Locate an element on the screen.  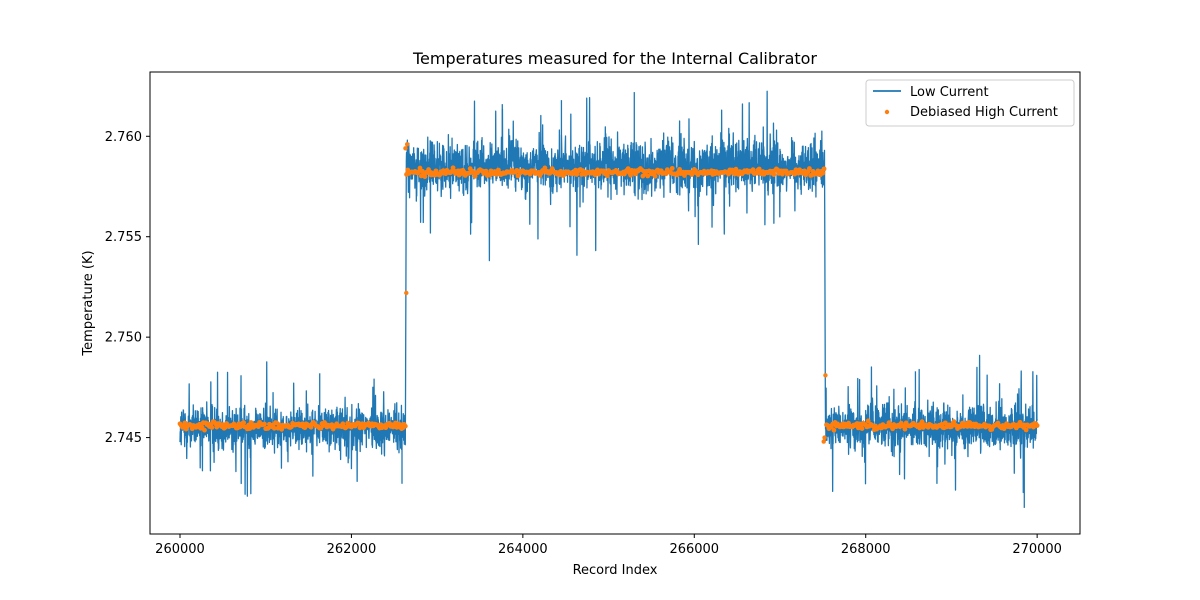
legend: Low Current Debiased High Current is located at coordinates (970, 103).